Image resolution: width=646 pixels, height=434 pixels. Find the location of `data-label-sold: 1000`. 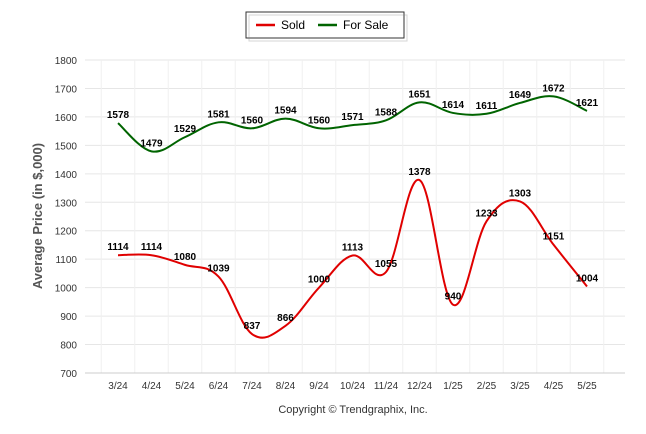

data-label-sold: 1000 is located at coordinates (319, 280).